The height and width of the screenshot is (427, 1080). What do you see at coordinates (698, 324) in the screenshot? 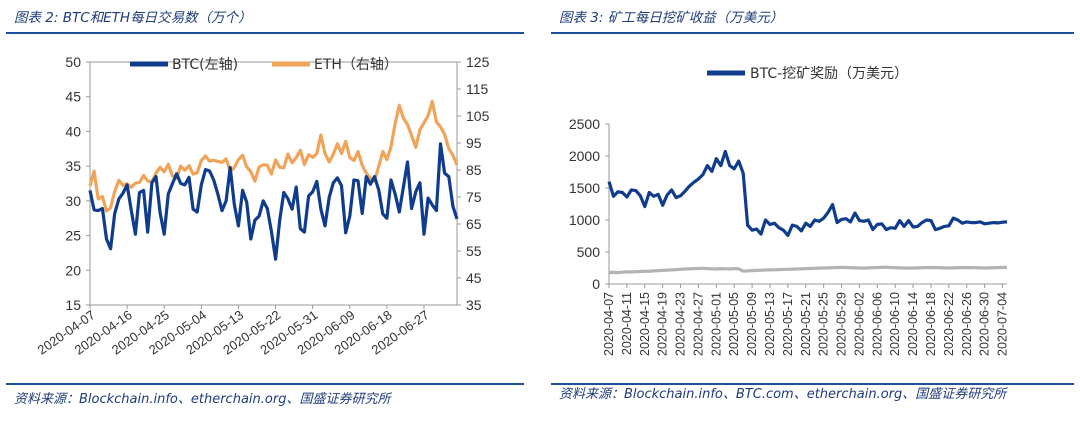
I see `x-tick-label-2020-04-27: 2020-04-27` at bounding box center [698, 324].